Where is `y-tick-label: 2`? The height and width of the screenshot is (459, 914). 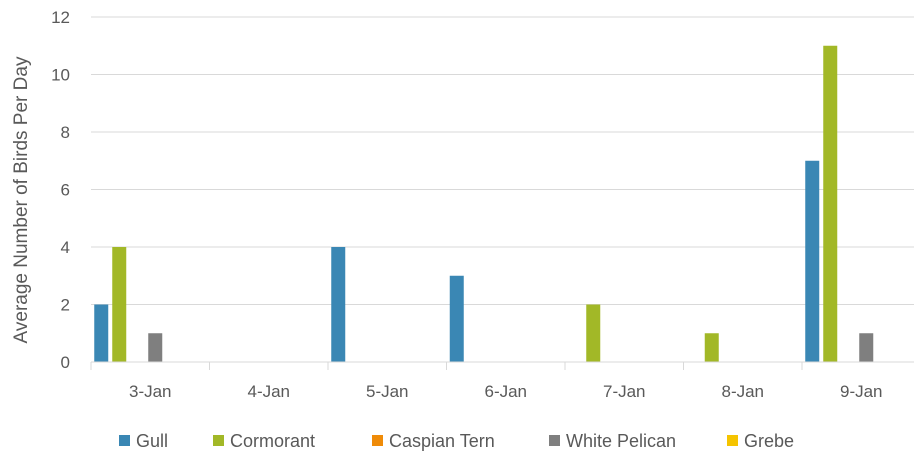 y-tick-label: 2 is located at coordinates (65, 305).